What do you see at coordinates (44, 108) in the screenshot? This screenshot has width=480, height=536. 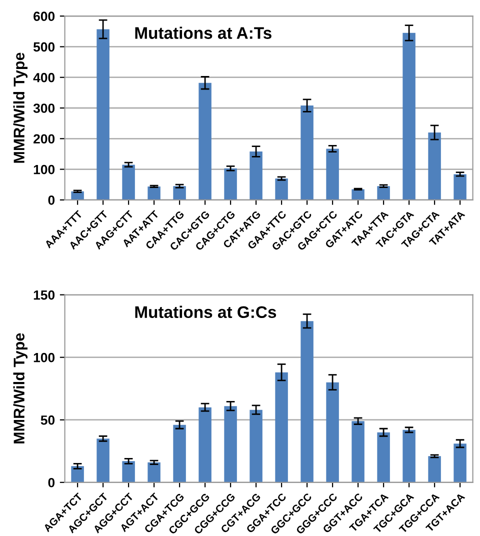 I see `y-tick-label: 300` at bounding box center [44, 108].